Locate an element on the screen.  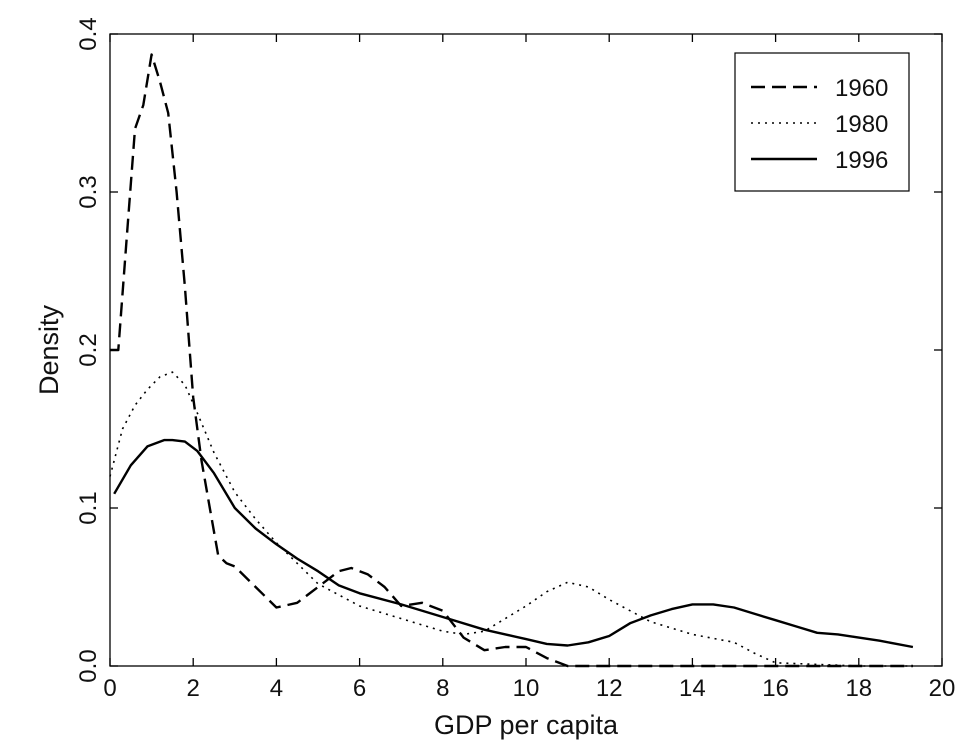
legend-label-1960: 1960 is located at coordinates (861, 88).